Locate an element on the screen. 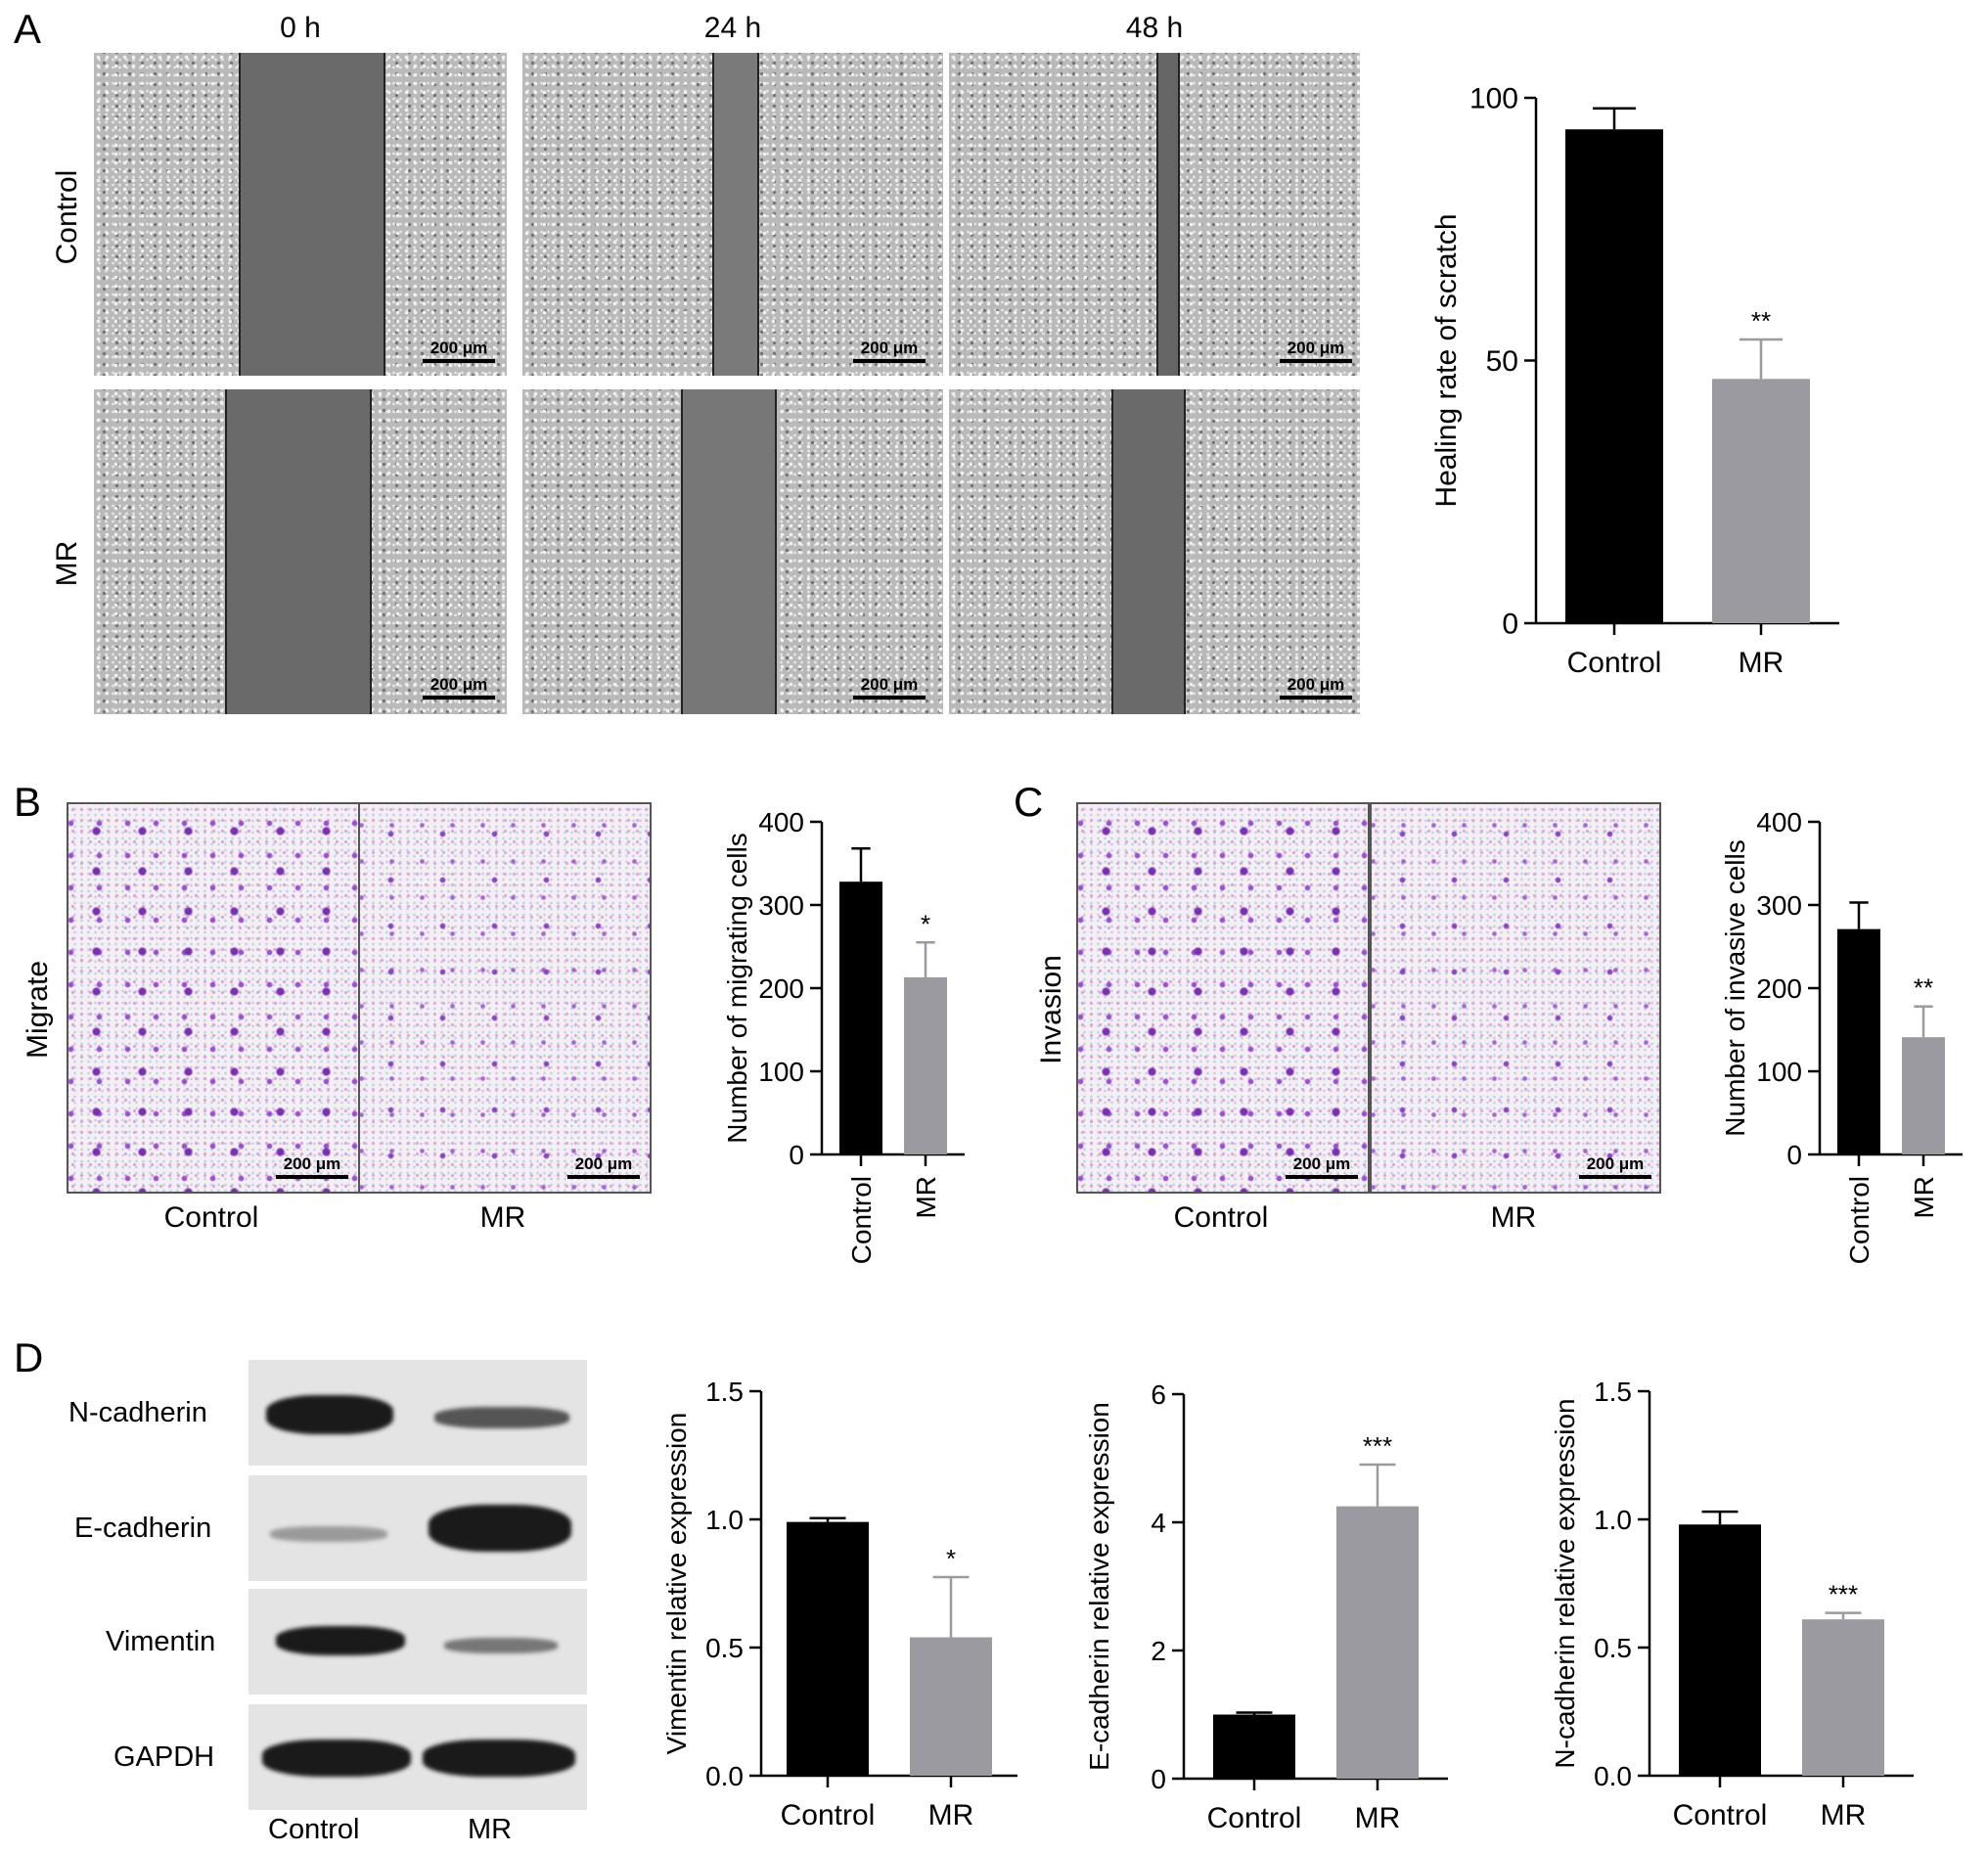  panel-letter-b: B is located at coordinates (28, 802).